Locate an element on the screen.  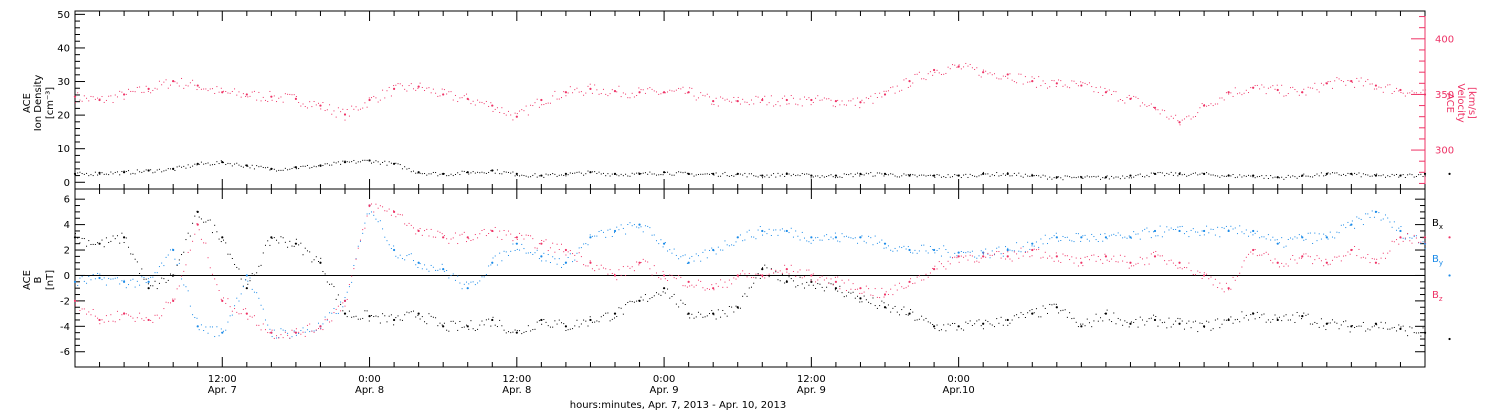
density-point is located at coordinates (836, 175).